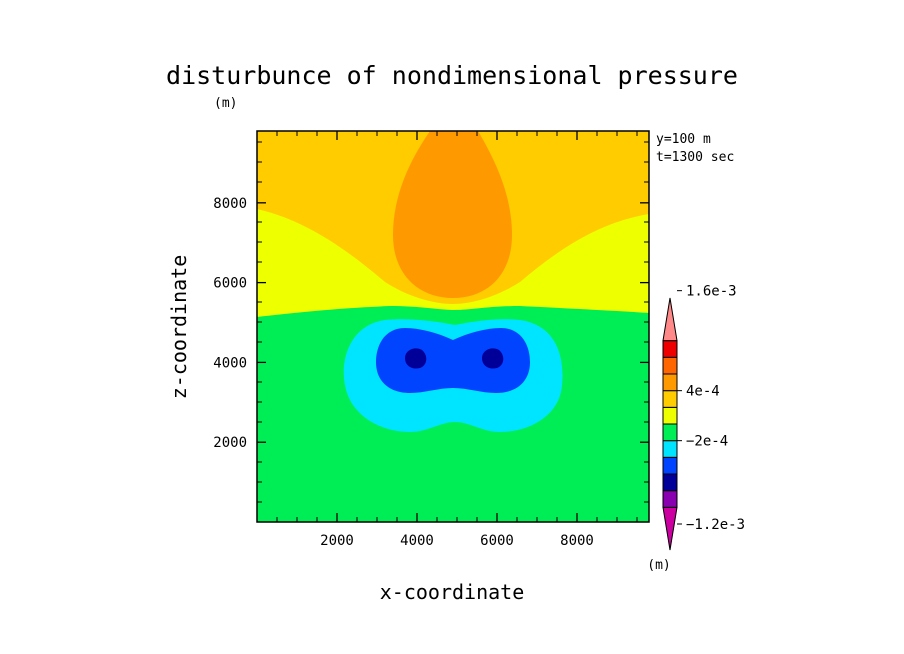 This screenshot has height=654, width=904. I want to click on units-label: (m), so click(225, 103).